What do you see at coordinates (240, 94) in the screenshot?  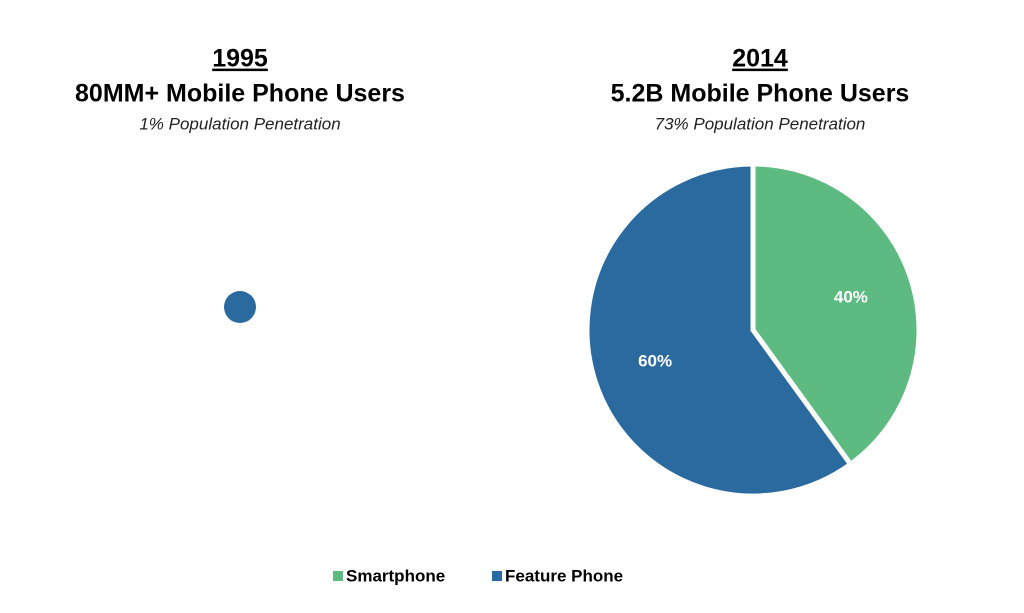 I see `chart-subtitle: 80MM+ Mobile Phone Users` at bounding box center [240, 94].